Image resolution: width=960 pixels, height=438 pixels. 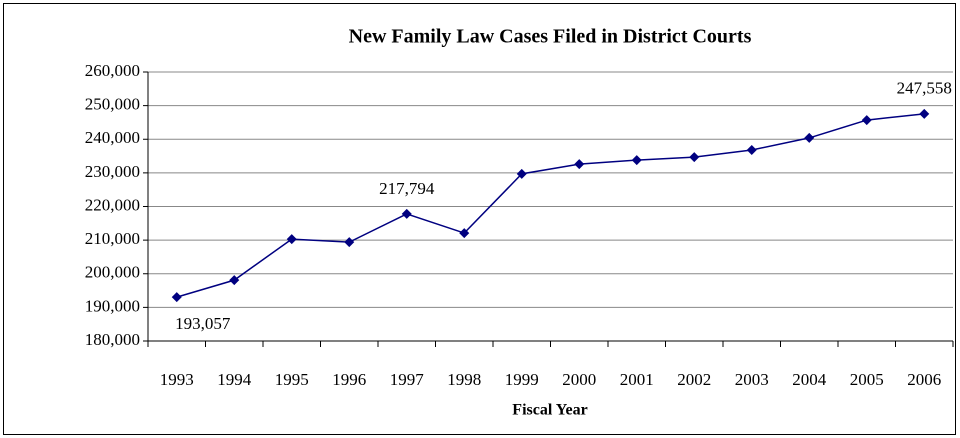 What do you see at coordinates (349, 379) in the screenshot?
I see `x-tick-label: 1996` at bounding box center [349, 379].